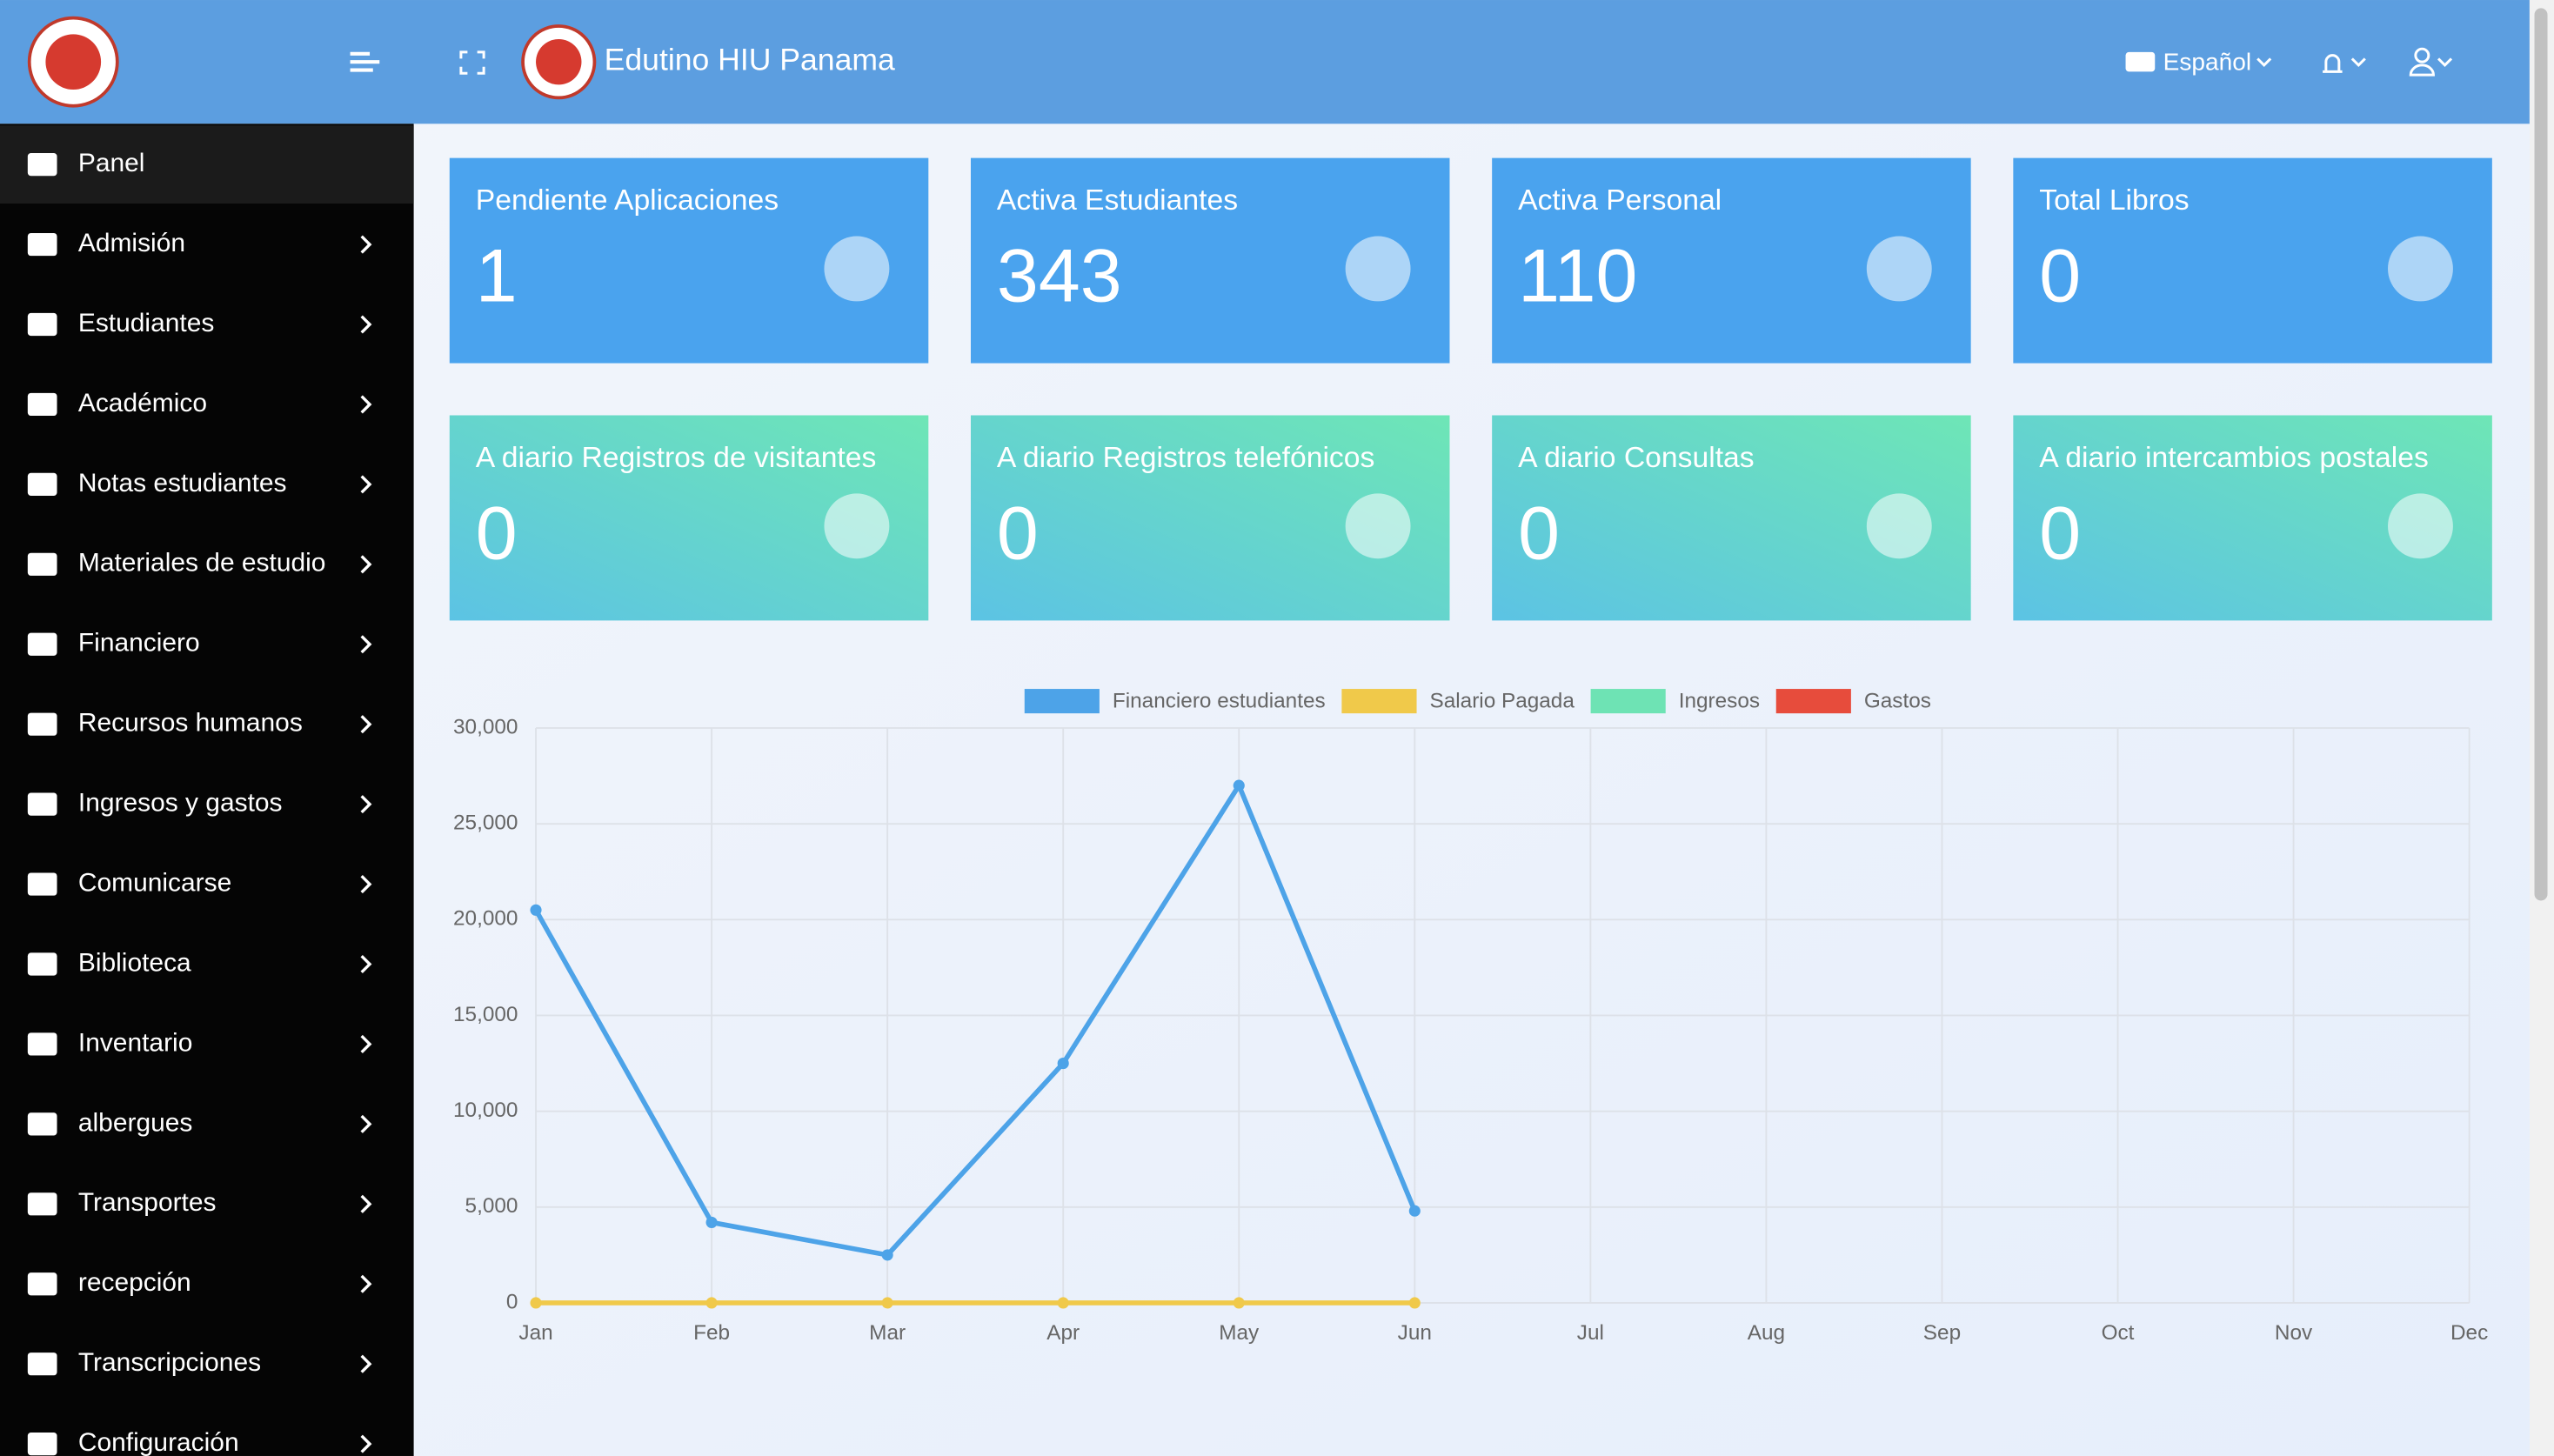  What do you see at coordinates (472, 62) in the screenshot?
I see `fullscreen` at bounding box center [472, 62].